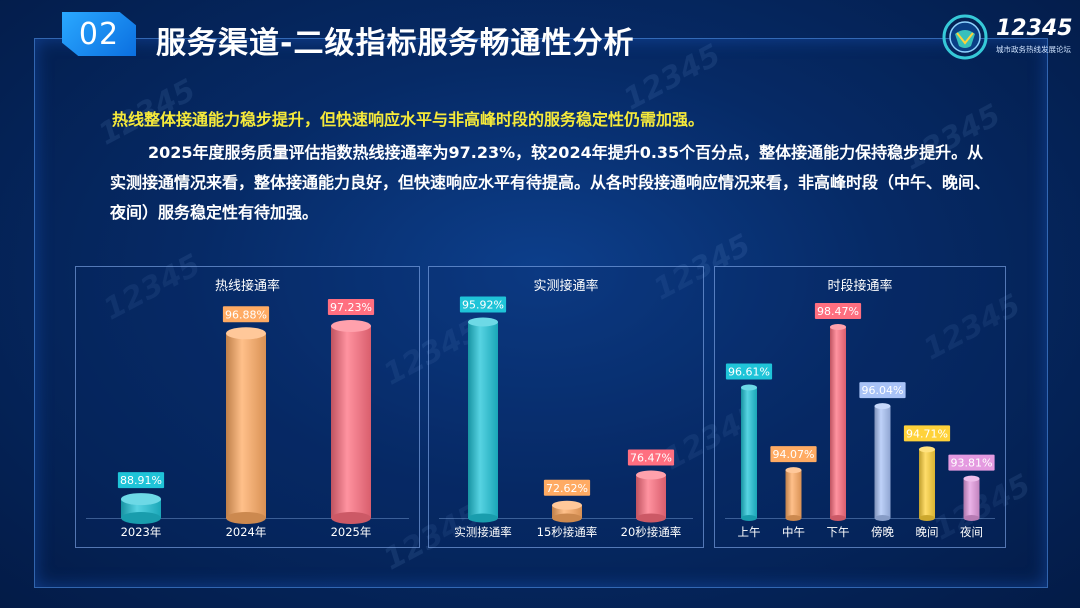 This screenshot has height=608, width=1080. Describe the element at coordinates (651, 532) in the screenshot. I see `x-tick-label: 20秒接通率` at that location.